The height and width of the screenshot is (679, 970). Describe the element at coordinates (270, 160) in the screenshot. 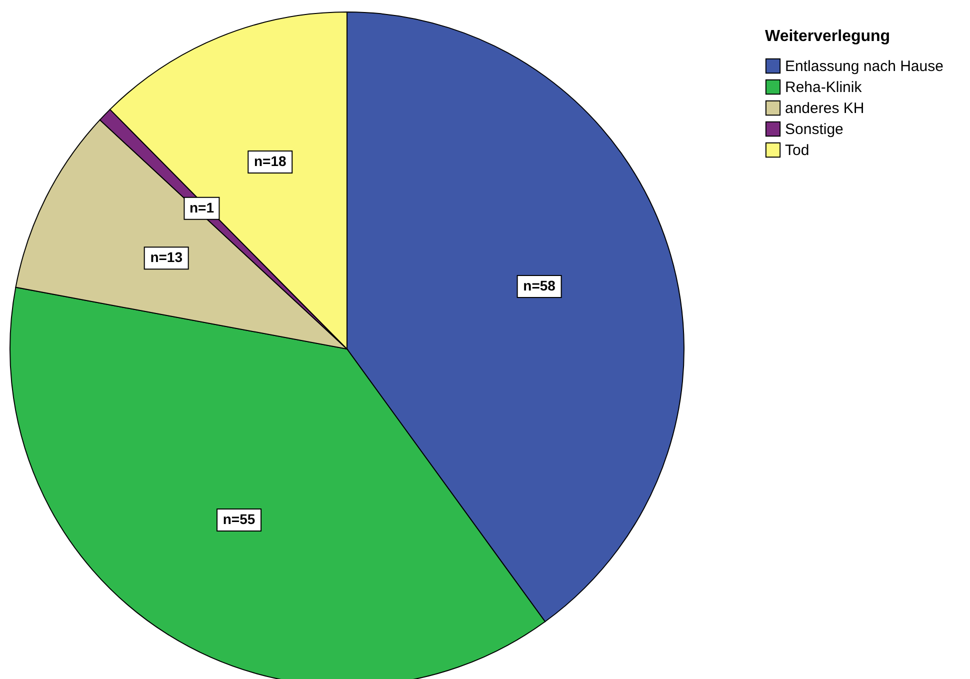

I see `data-label: n=18` at that location.